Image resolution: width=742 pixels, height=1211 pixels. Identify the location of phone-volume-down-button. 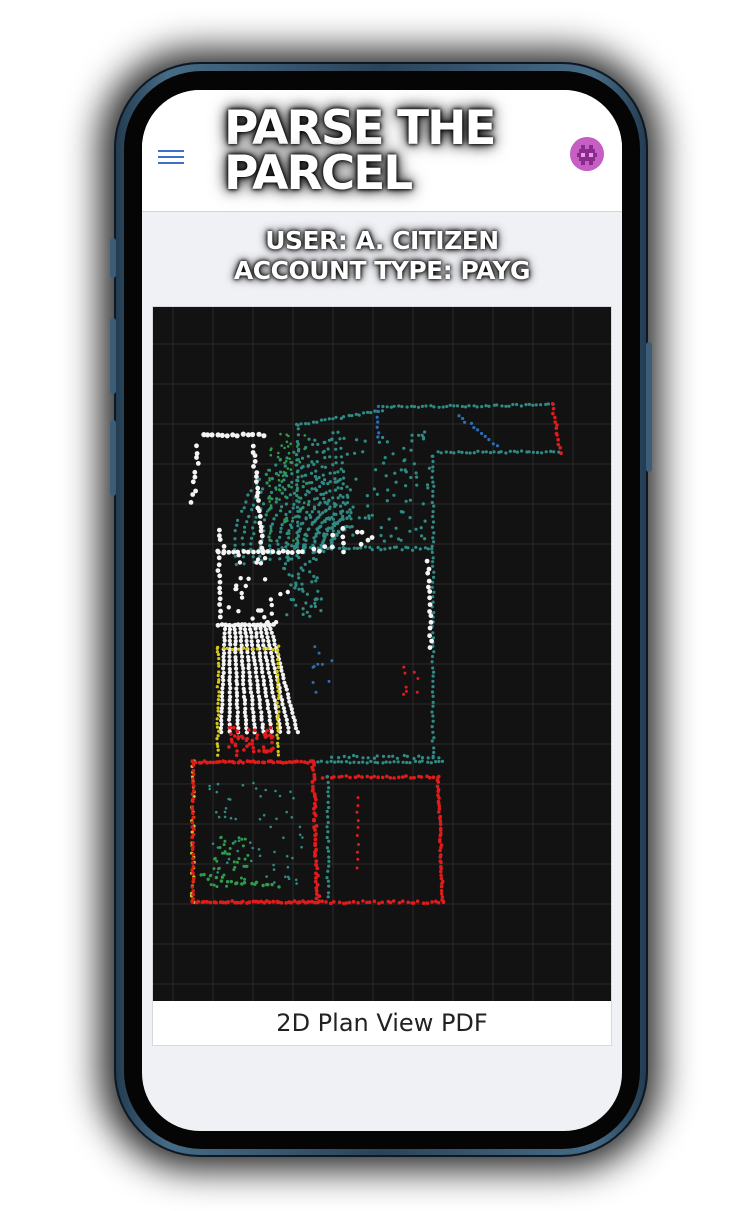
(113, 458).